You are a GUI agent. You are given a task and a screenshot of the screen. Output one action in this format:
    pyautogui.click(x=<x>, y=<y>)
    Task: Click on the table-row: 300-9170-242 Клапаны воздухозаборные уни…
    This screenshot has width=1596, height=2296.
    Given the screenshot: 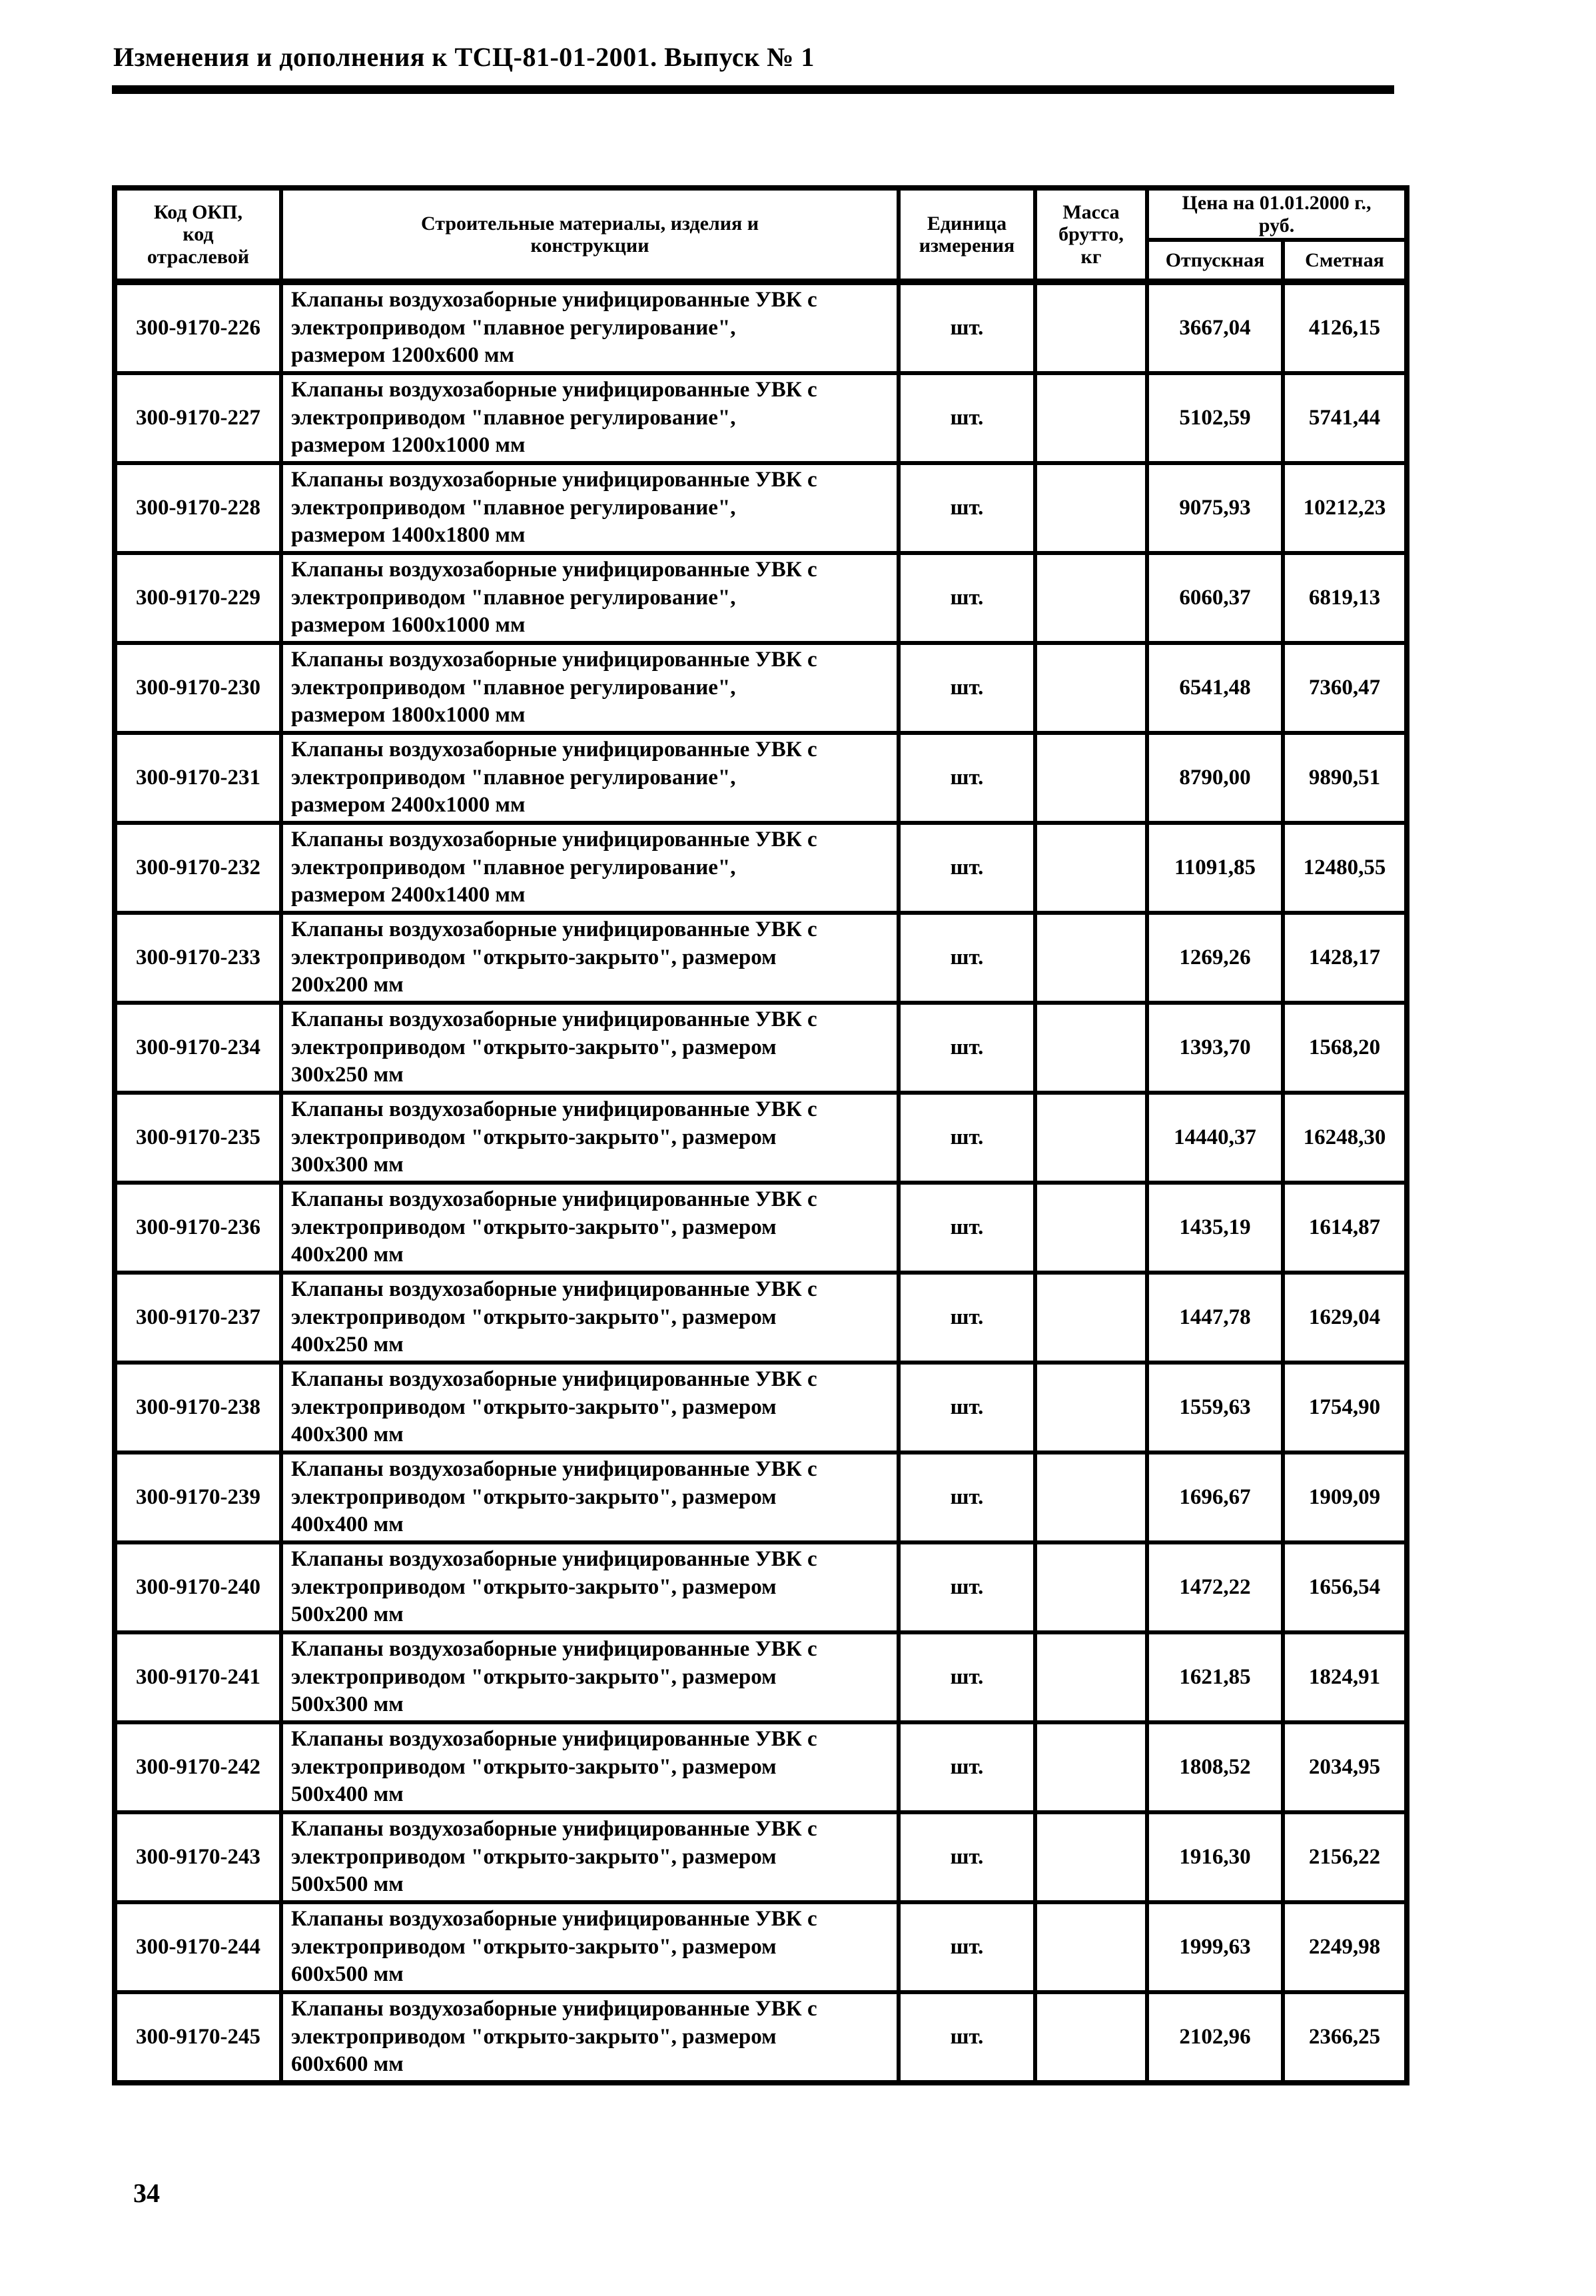 What is the action you would take?
    pyautogui.click(x=761, y=1767)
    